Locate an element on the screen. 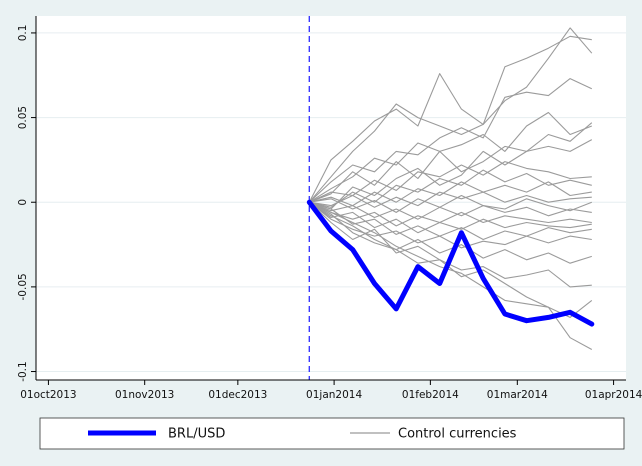 The height and width of the screenshot is (466, 642). y-tick-label: -0.1 is located at coordinates (23, 371).